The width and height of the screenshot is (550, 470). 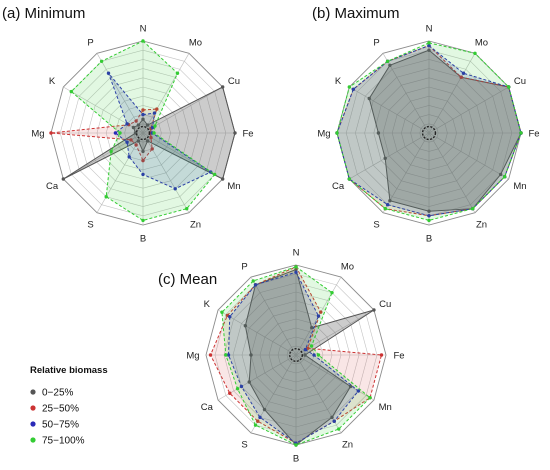 What do you see at coordinates (143, 29) in the screenshot?
I see `axis-label-n: N` at bounding box center [143, 29].